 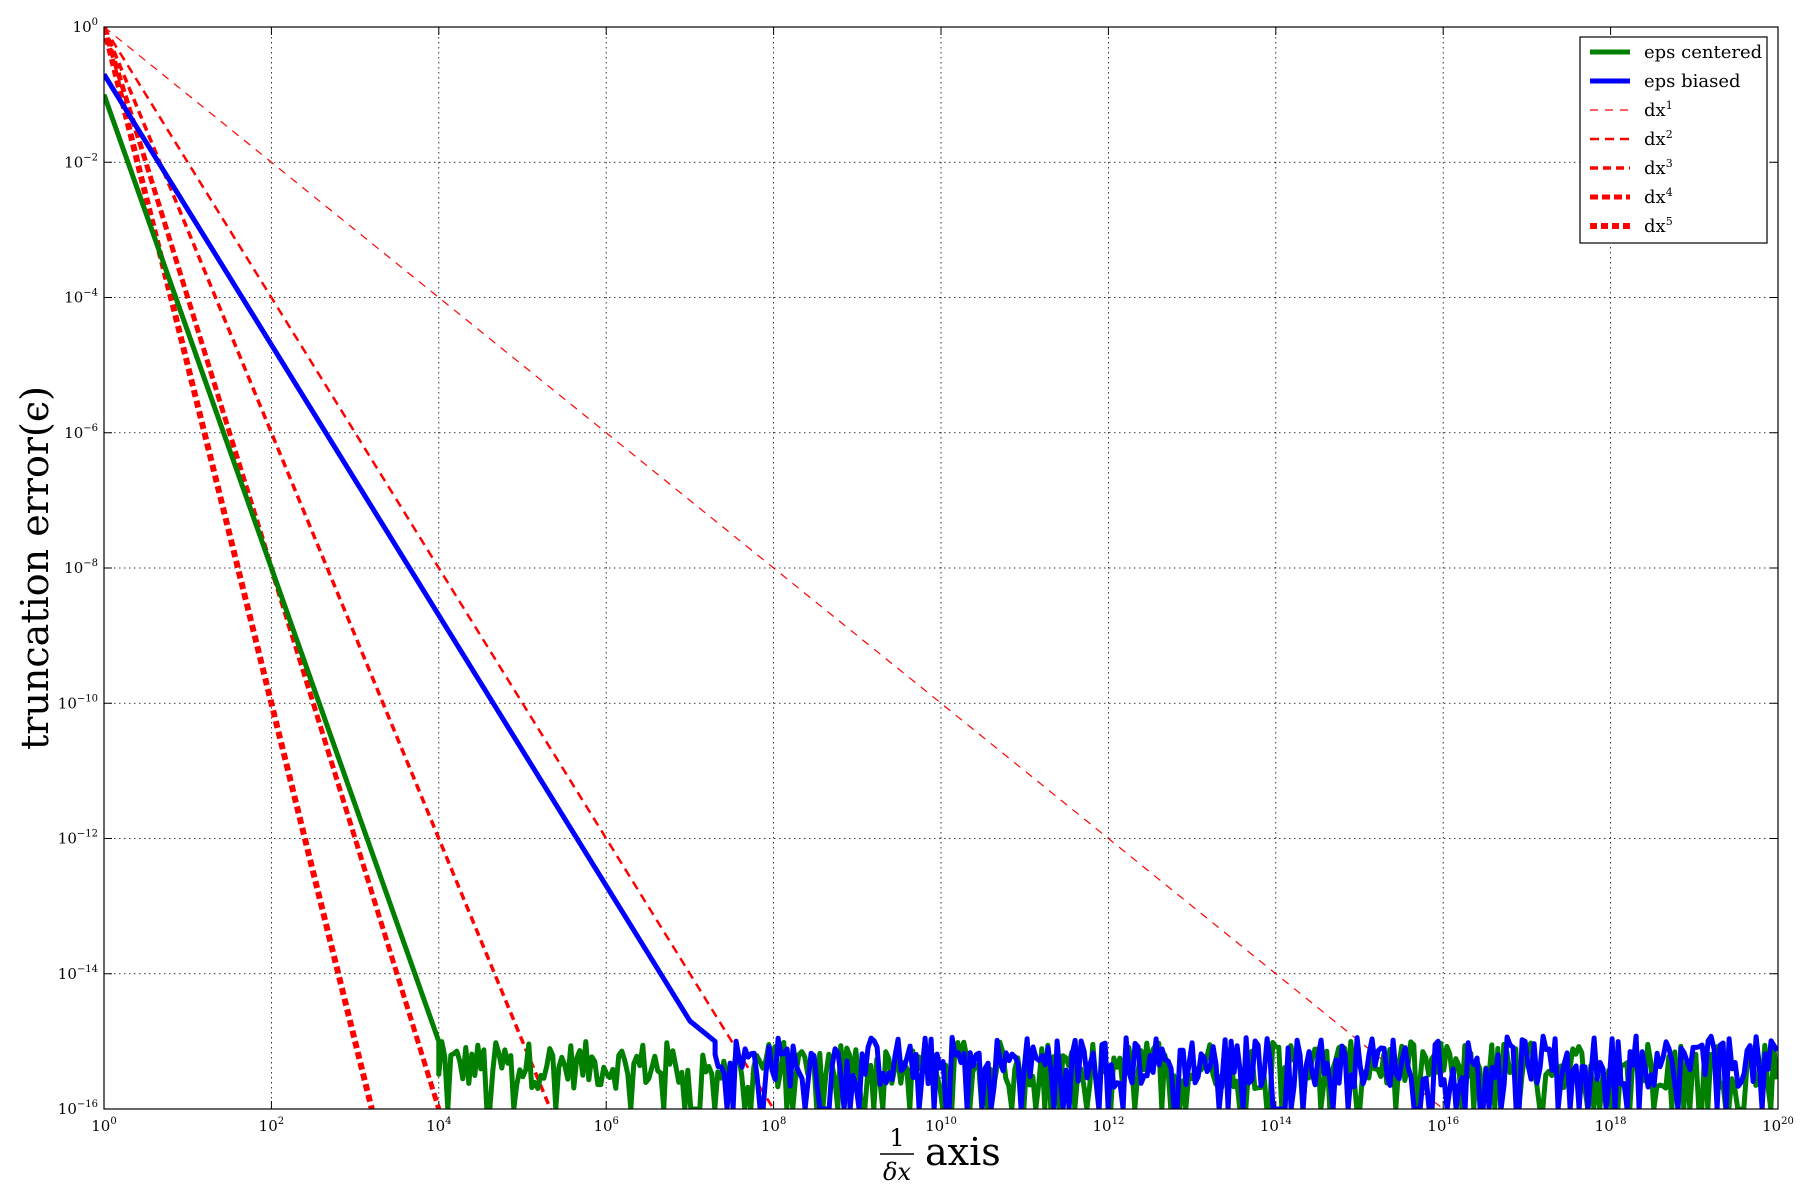 I want to click on legend-label-sup: 5, so click(x=1669, y=221).